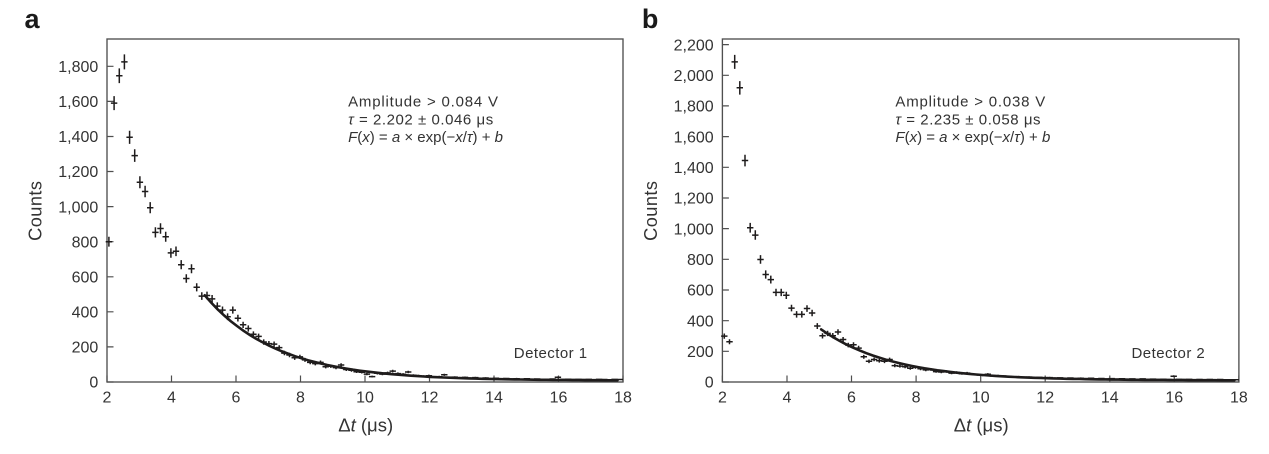 The height and width of the screenshot is (454, 1269). What do you see at coordinates (423, 102) in the screenshot?
I see `svg-text: Amplitude > 0.084 V` at bounding box center [423, 102].